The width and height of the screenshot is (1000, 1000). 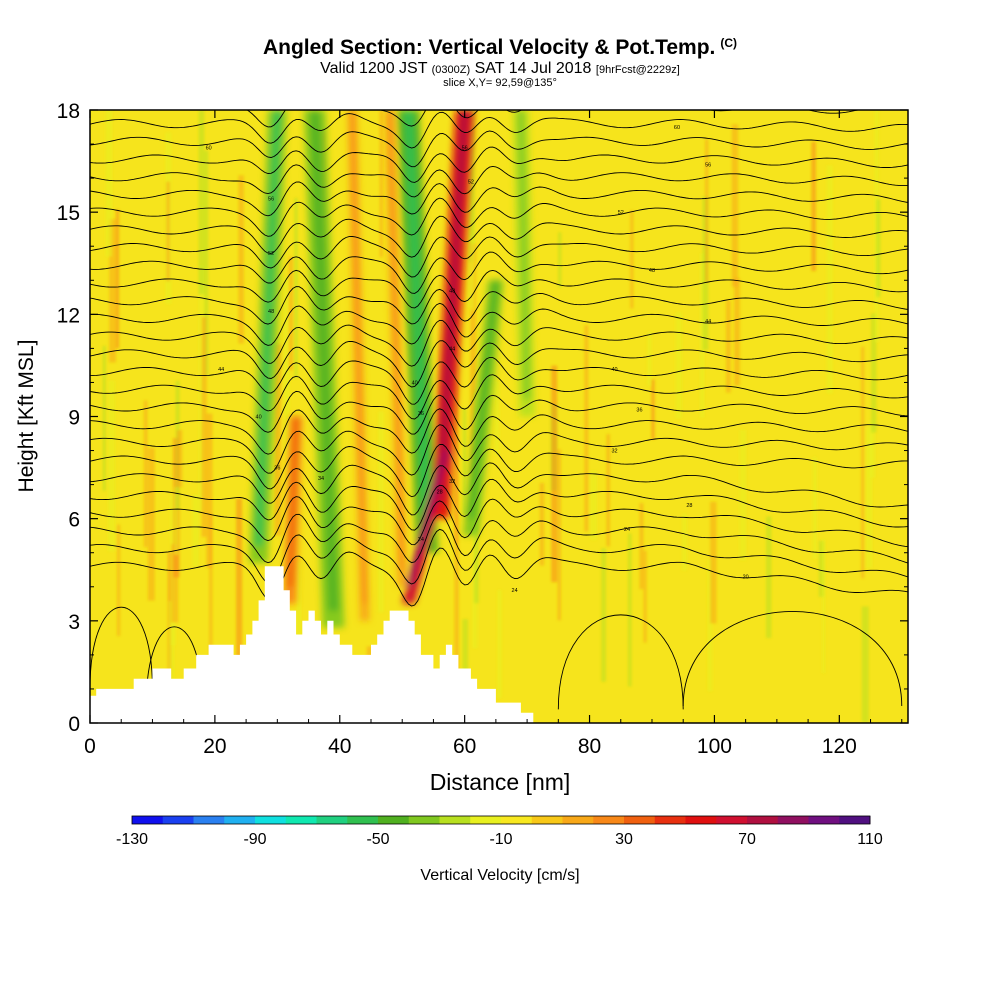 I want to click on y-tick-label: 3, so click(x=74, y=622).